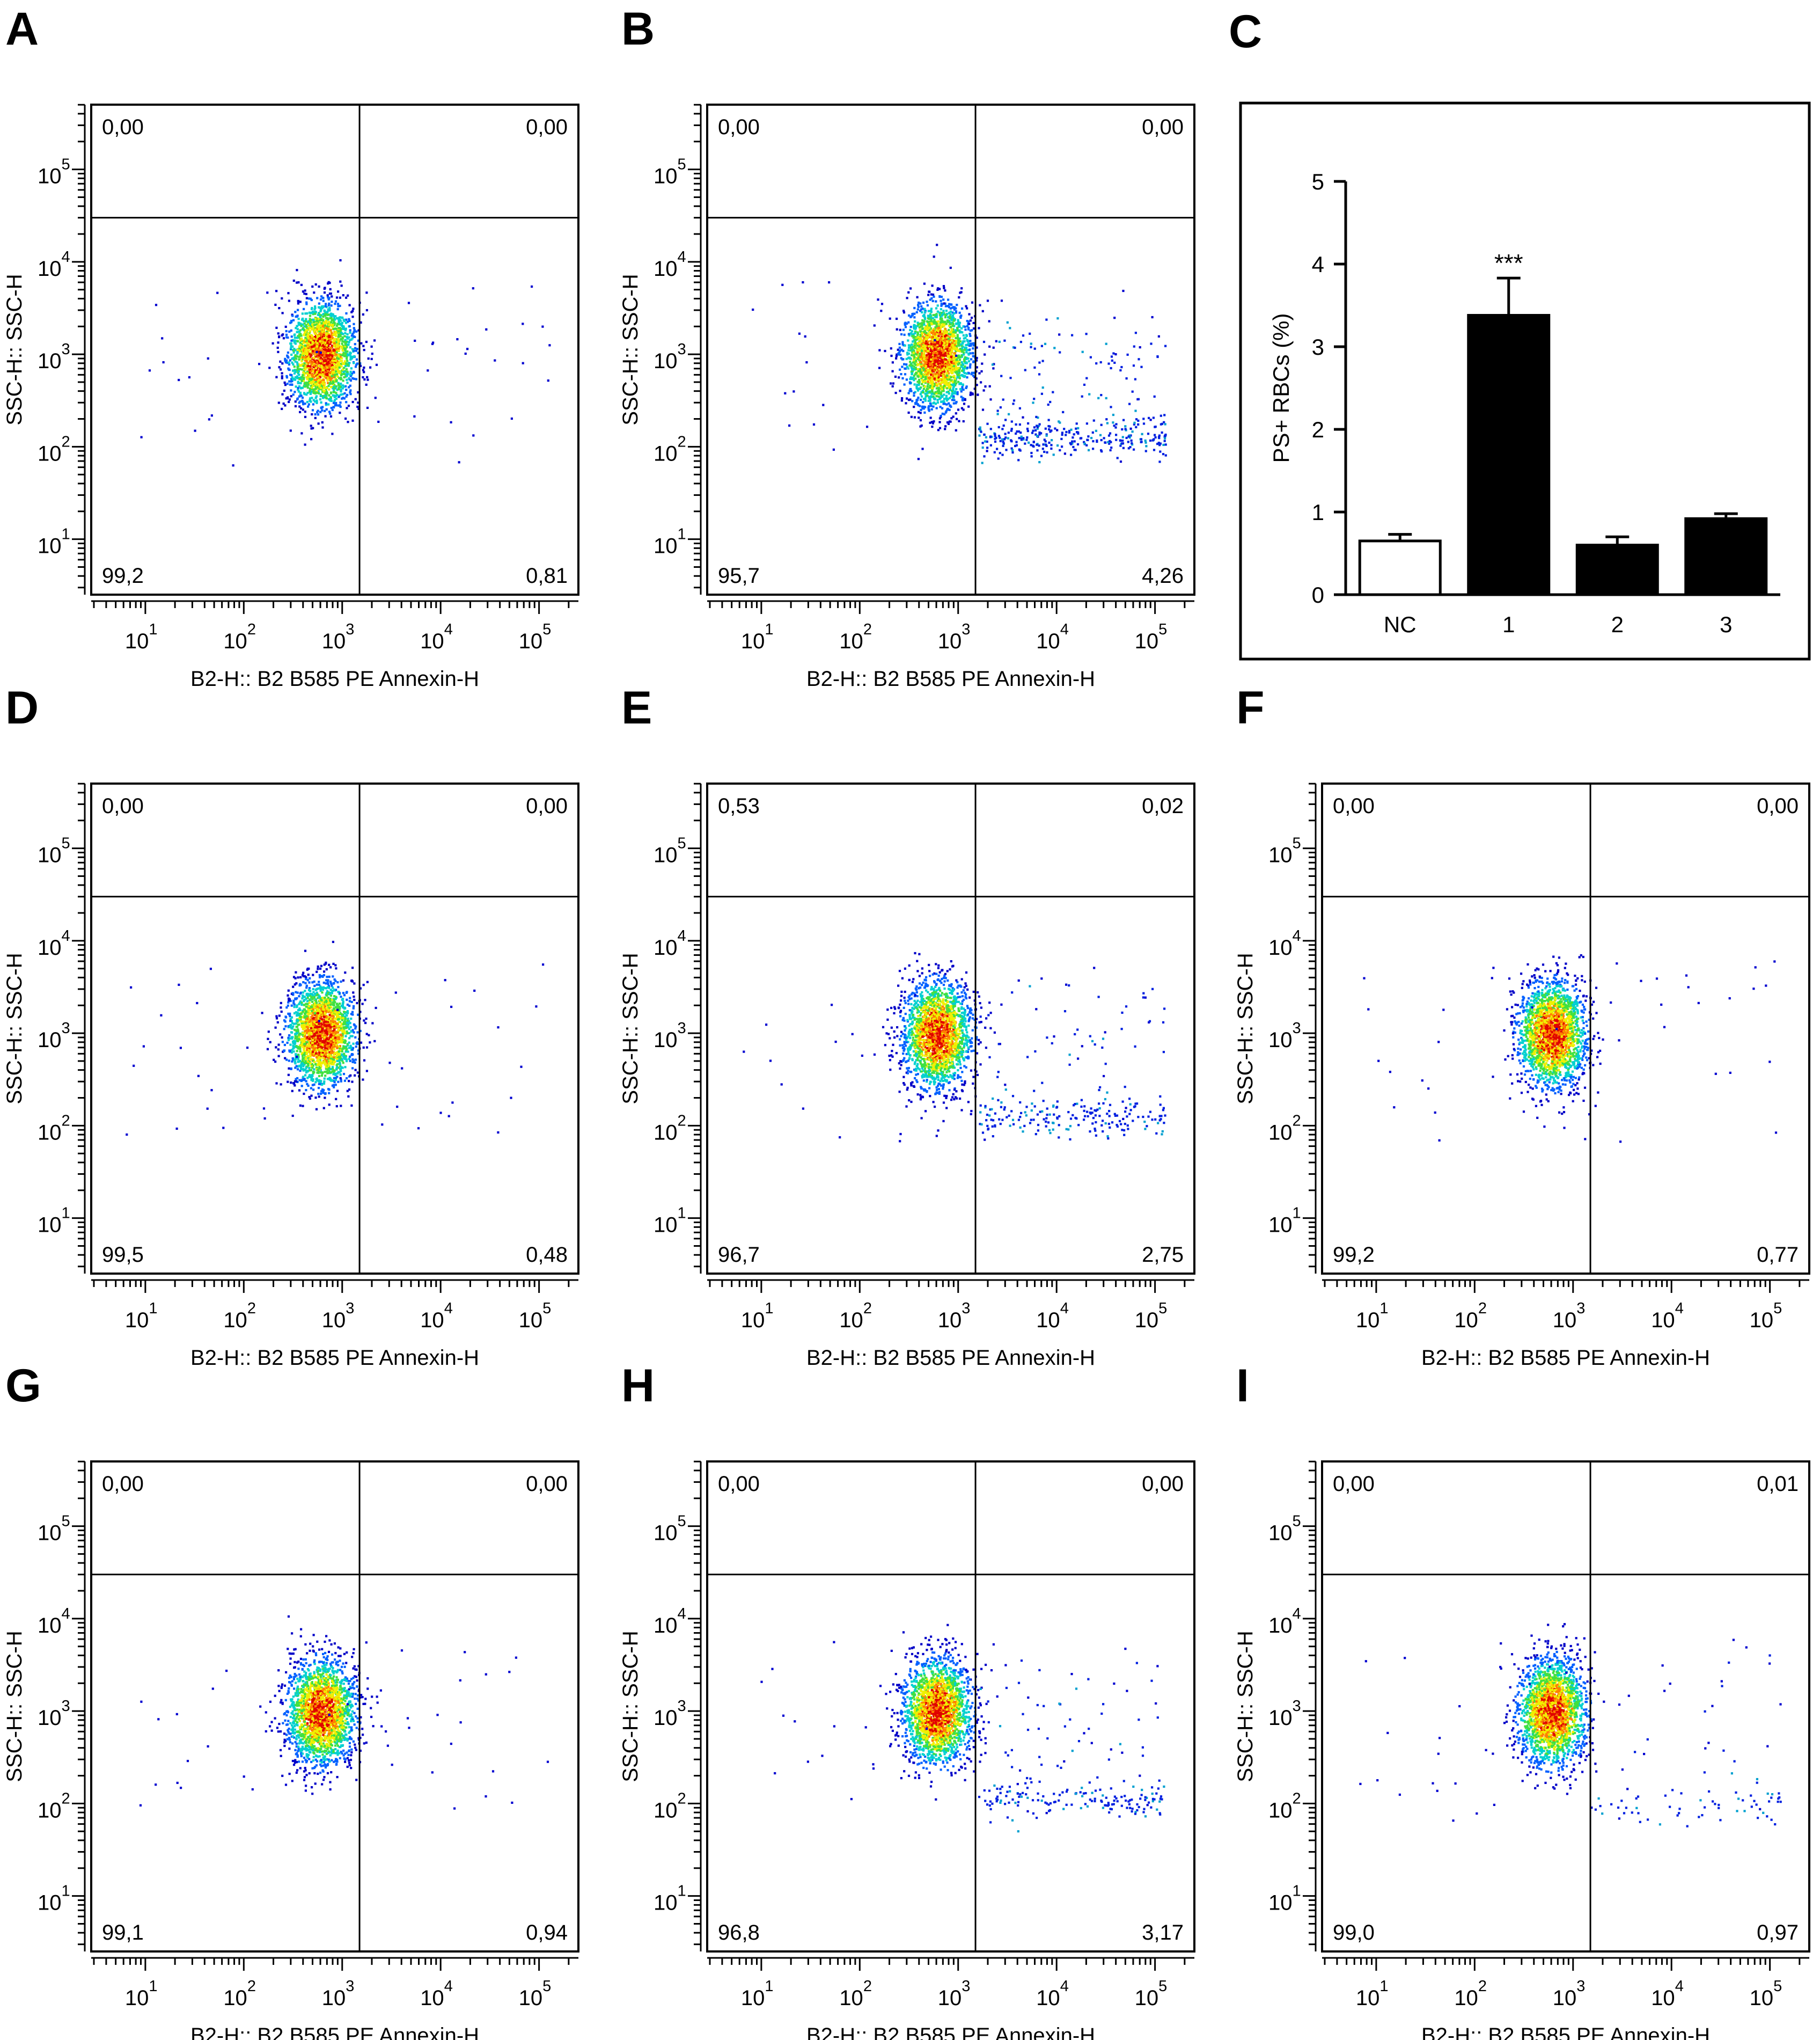  Describe the element at coordinates (1318, 264) in the screenshot. I see `y-tick-label: 4` at that location.